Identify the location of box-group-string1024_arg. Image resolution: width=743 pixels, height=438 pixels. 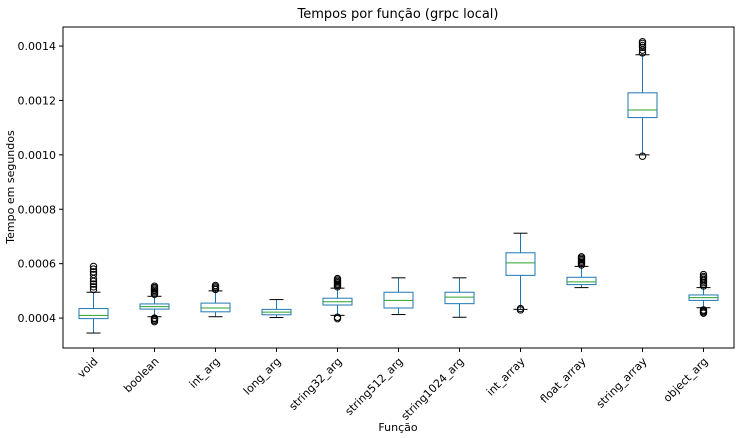
(459, 297).